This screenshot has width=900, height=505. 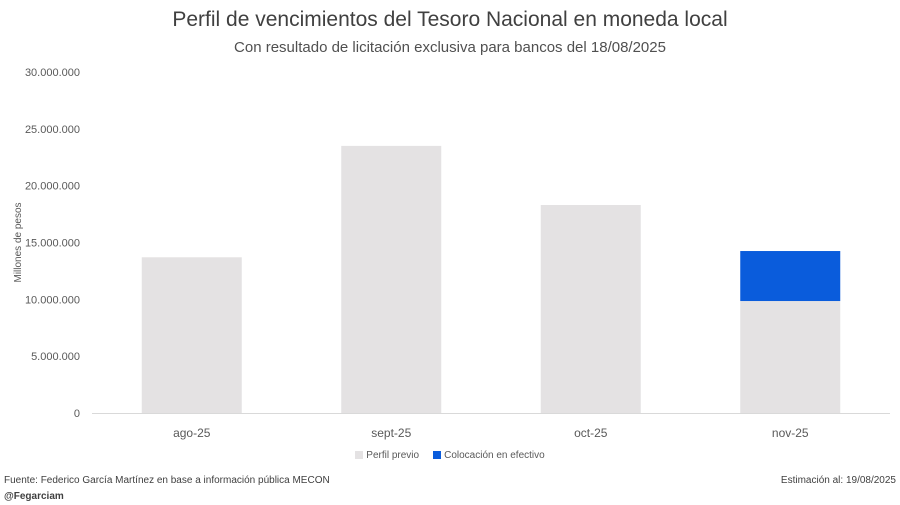 I want to click on legend-item-colocacion: Colocación en efectivo, so click(x=489, y=455).